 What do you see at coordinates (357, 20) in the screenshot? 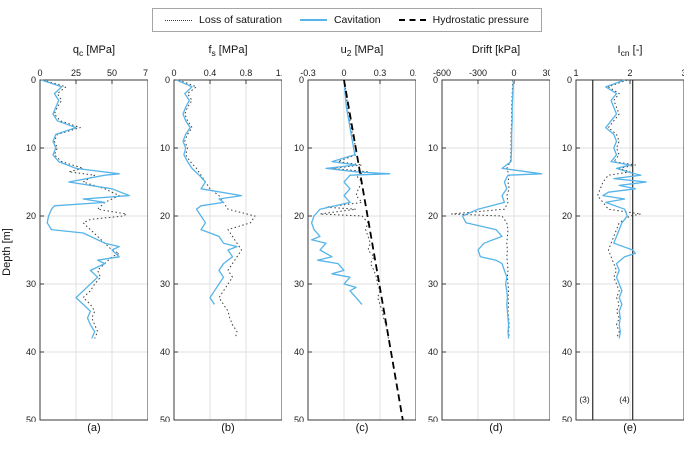
I see `legend-label: Cavitation` at bounding box center [357, 20].